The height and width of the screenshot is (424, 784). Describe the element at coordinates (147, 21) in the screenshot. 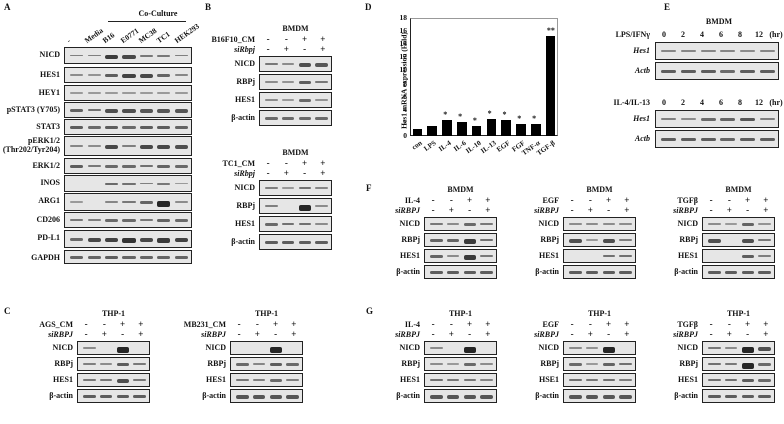

I see `co-culture-line` at that location.